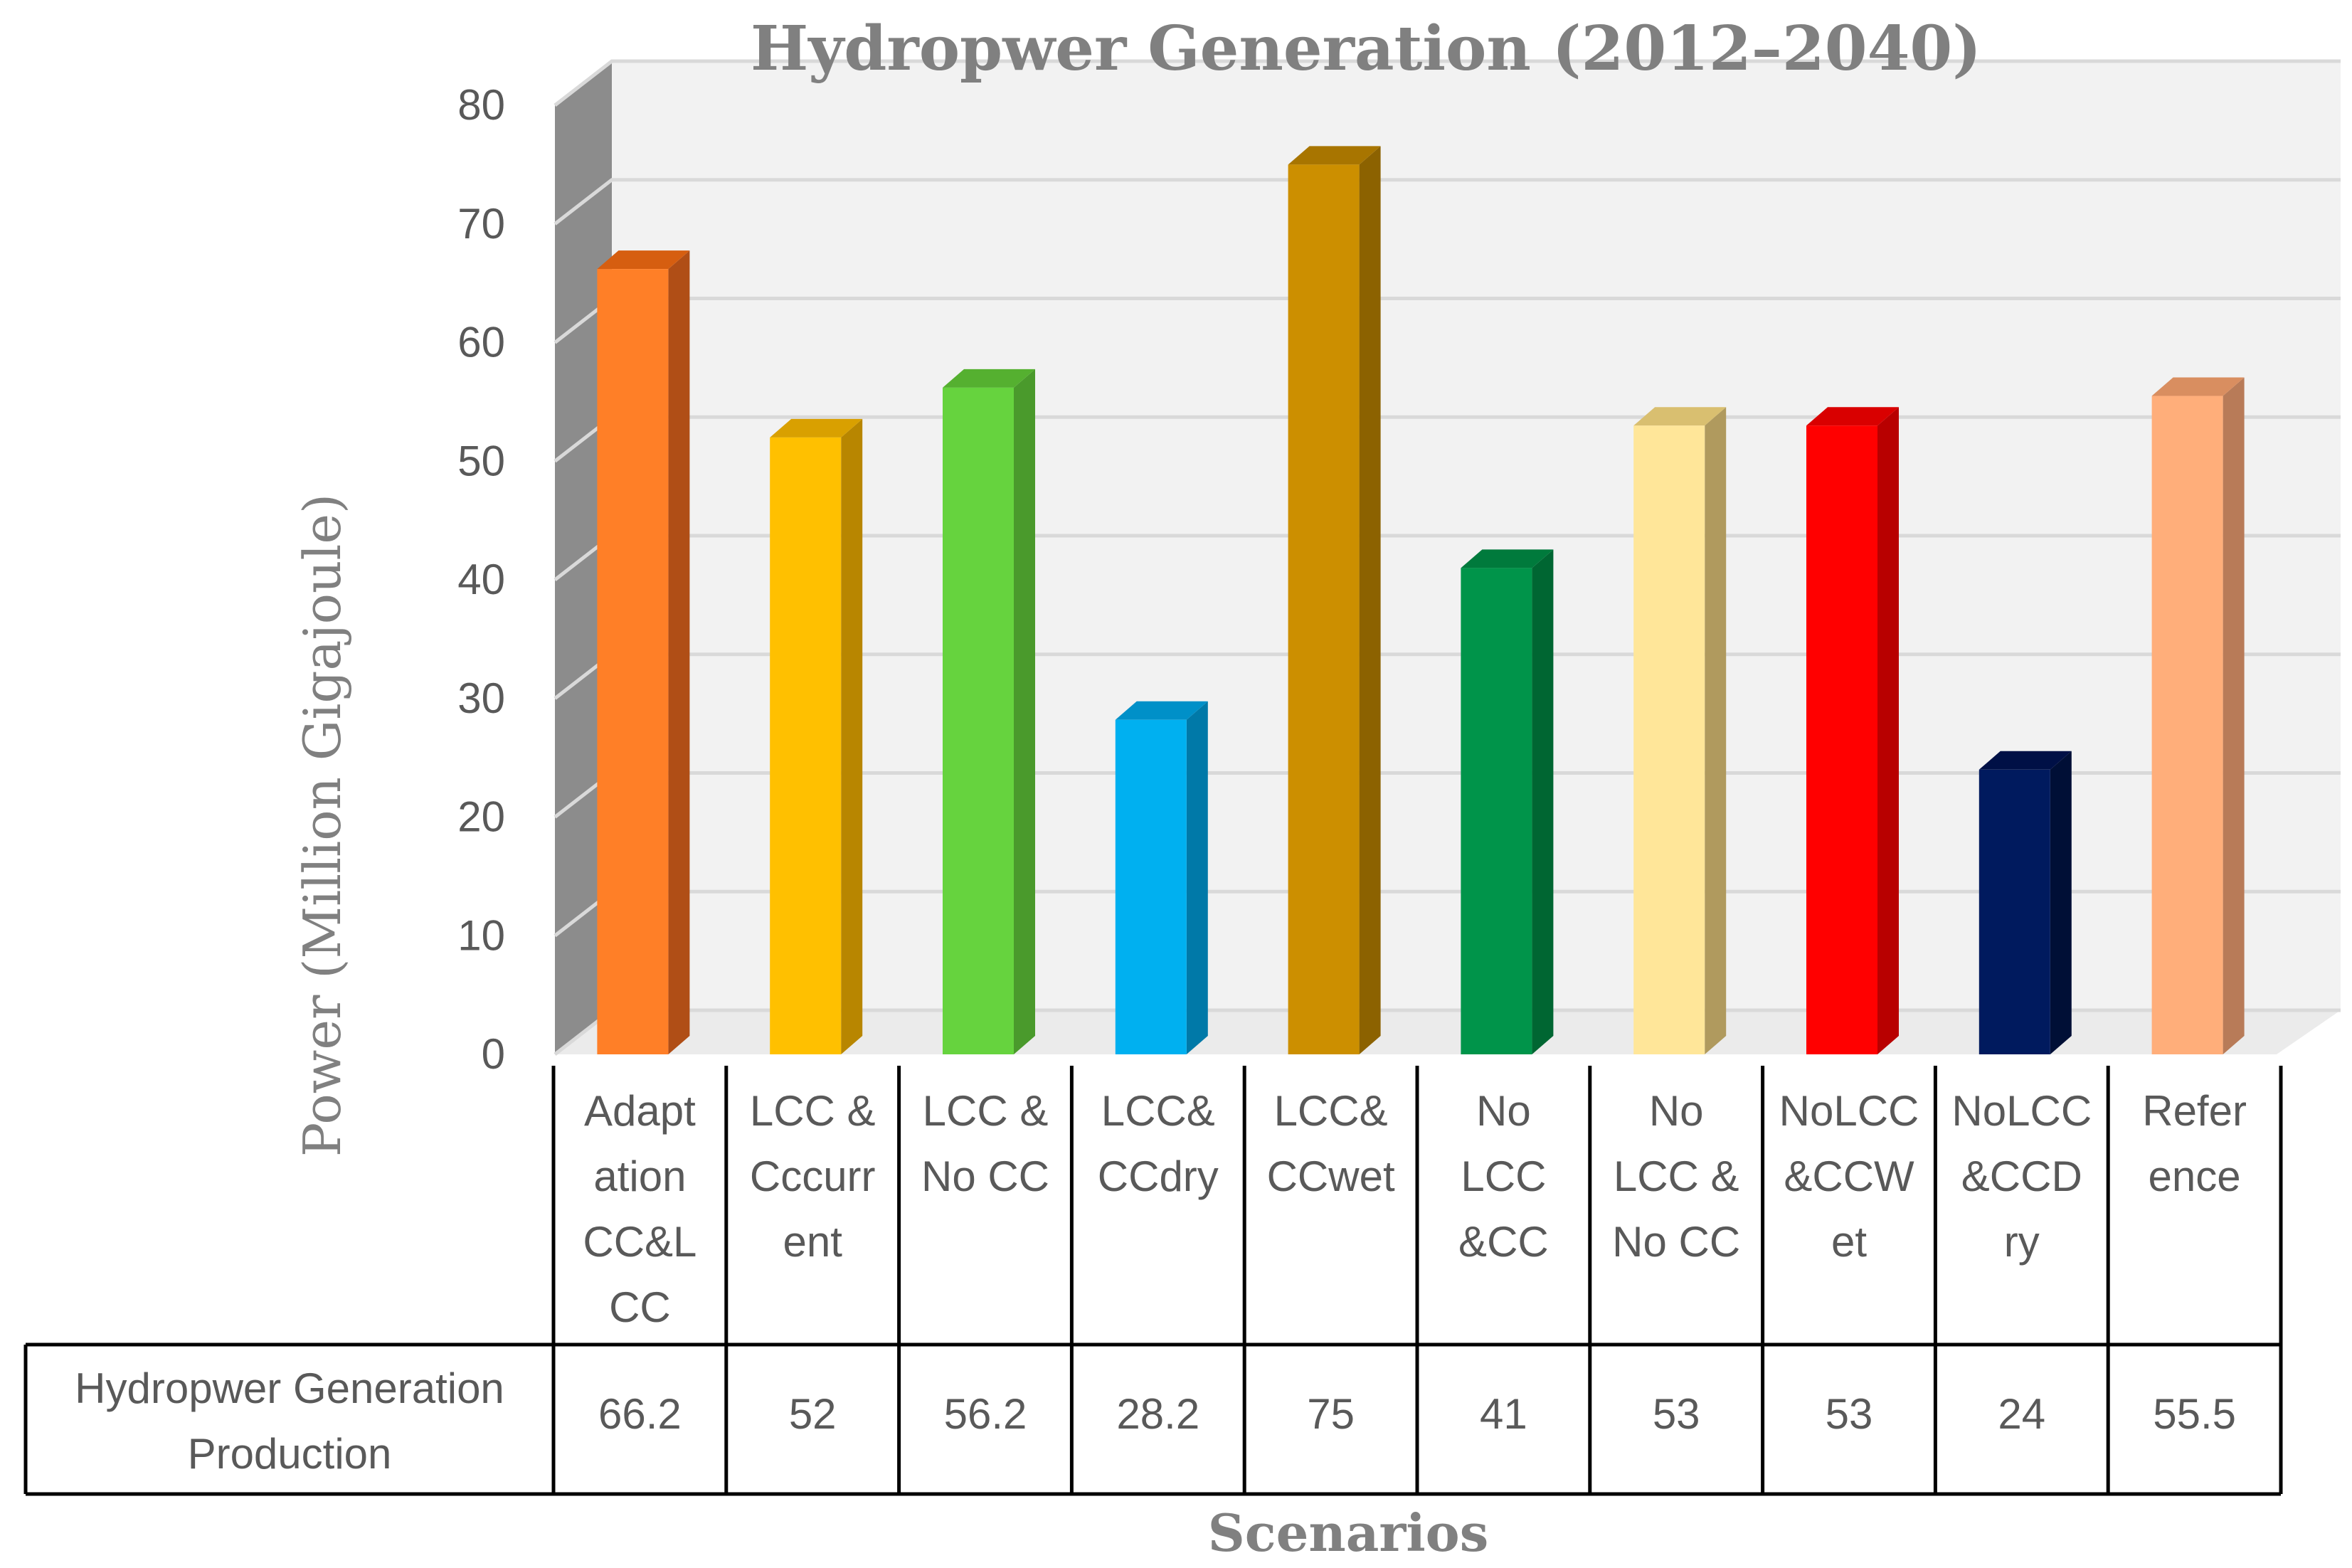  I want to click on category-label: NoLCC &CCD ry, so click(2021, 1176).